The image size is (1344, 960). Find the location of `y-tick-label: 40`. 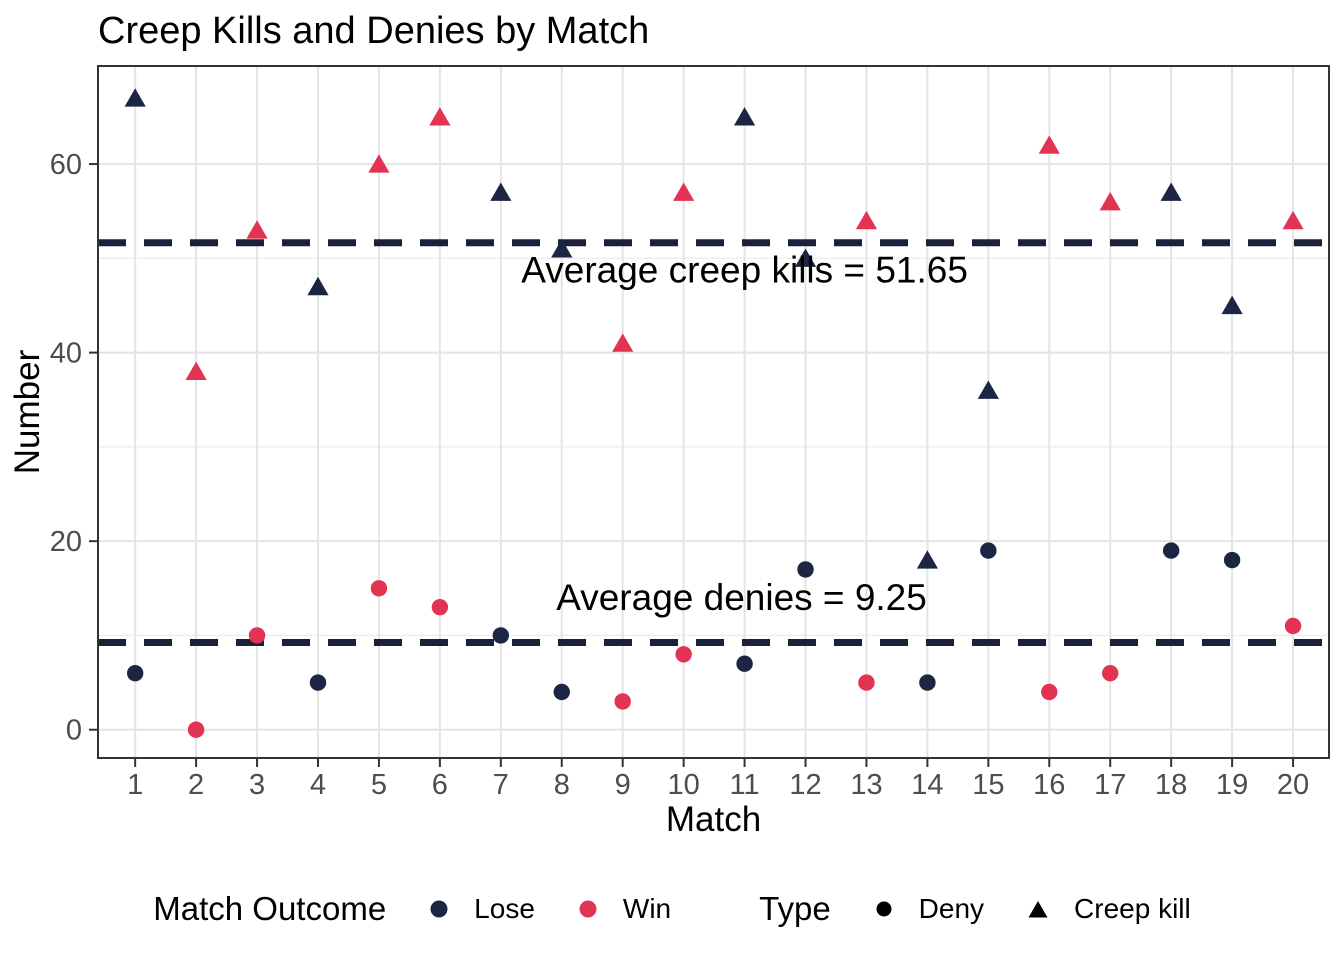

y-tick-label: 40 is located at coordinates (66, 354).